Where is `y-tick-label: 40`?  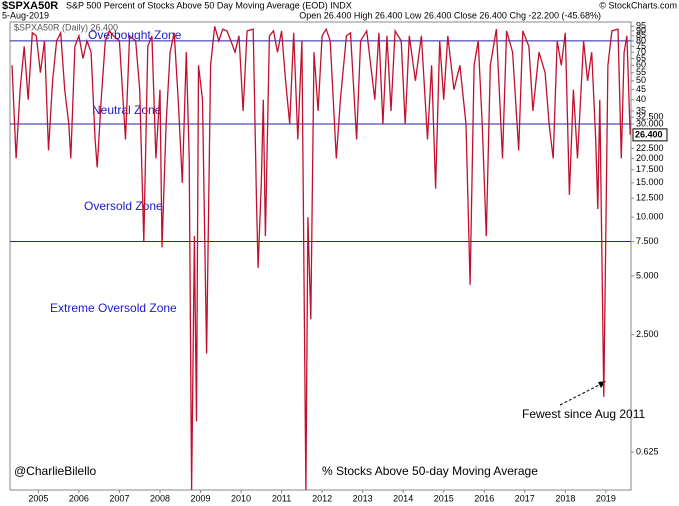
y-tick-label: 40 is located at coordinates (641, 99).